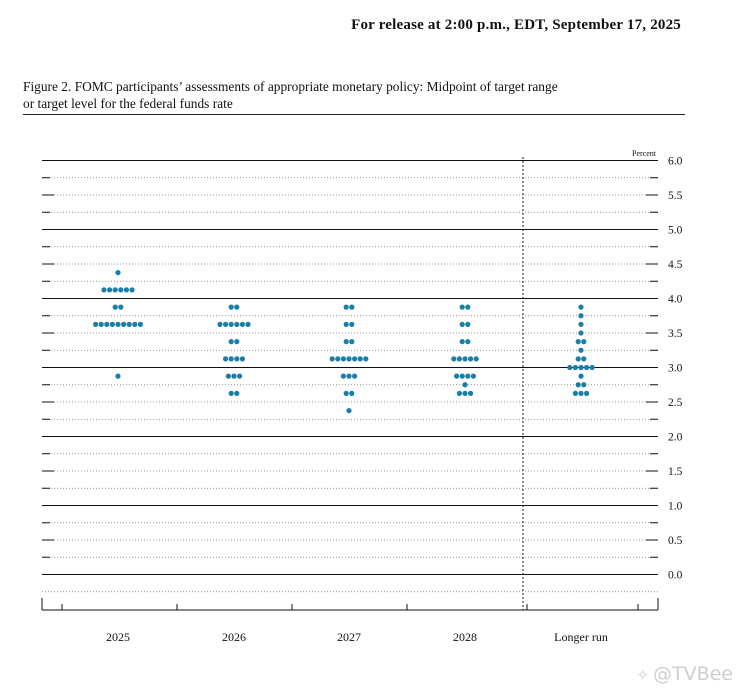 This screenshot has width=741, height=693. Describe the element at coordinates (234, 637) in the screenshot. I see `x-tick-label: 2026` at that location.